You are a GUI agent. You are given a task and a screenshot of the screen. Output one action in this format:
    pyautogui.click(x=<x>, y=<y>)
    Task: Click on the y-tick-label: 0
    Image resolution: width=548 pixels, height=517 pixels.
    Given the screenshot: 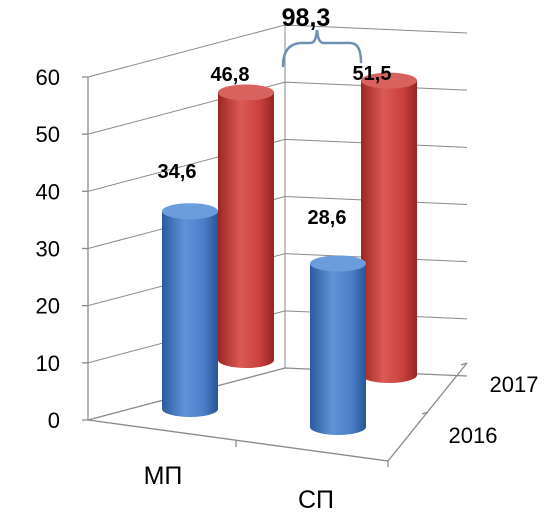 What is the action you would take?
    pyautogui.click(x=54, y=420)
    